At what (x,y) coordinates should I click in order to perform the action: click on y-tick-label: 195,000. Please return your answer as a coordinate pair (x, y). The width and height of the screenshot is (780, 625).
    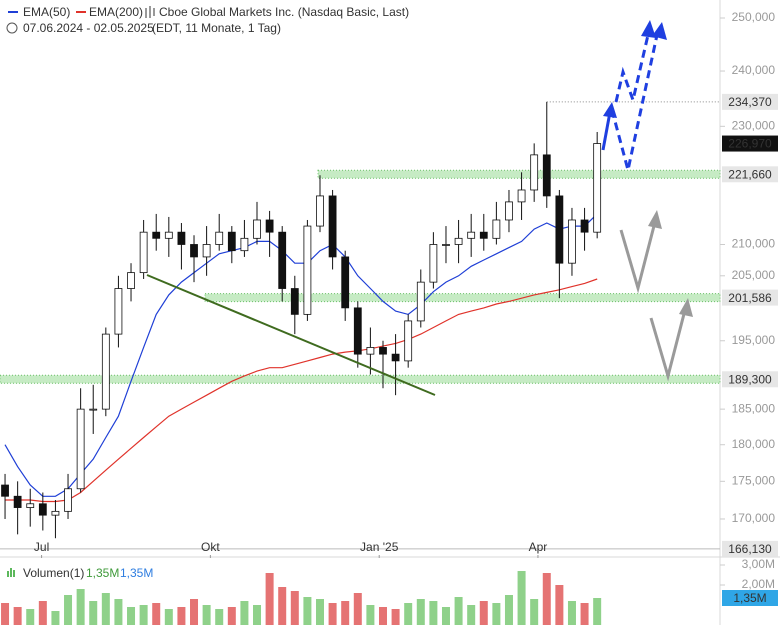
    Looking at the image, I should click on (754, 340).